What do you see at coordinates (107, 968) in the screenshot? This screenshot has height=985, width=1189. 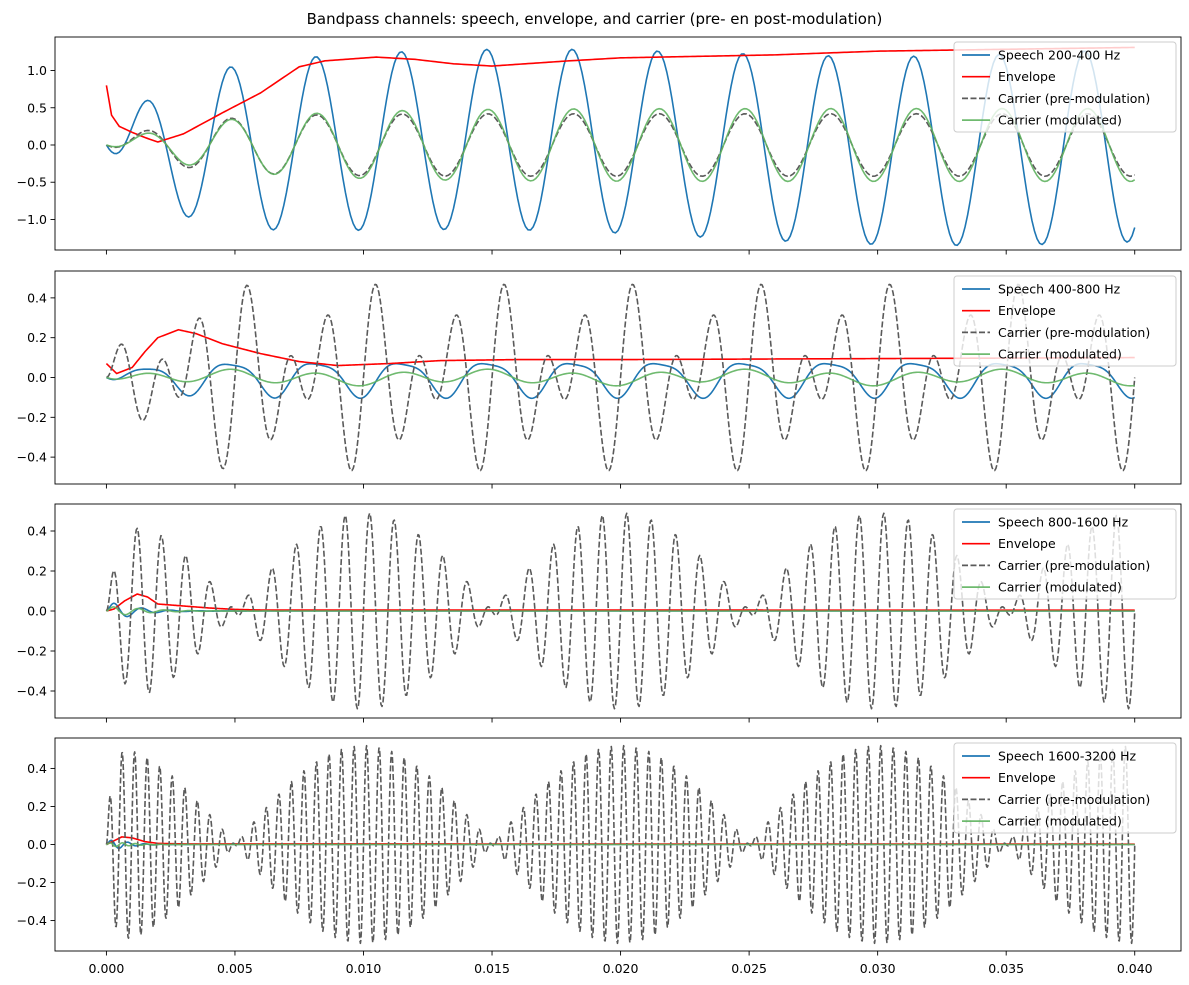 I see `x-tick-label: 0.000` at bounding box center [107, 968].